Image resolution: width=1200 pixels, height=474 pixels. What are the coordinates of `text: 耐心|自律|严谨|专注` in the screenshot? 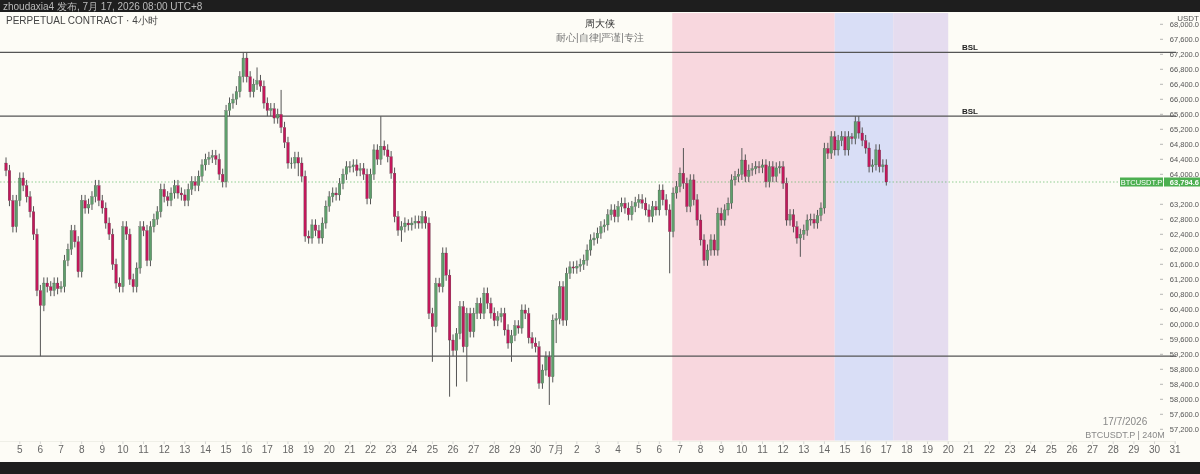 It's located at (600, 37).